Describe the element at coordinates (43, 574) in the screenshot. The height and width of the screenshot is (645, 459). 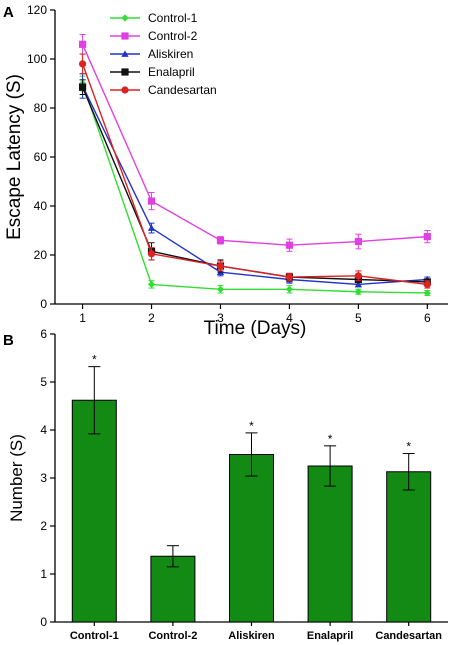
I see `b-y-tick-label: 1` at that location.